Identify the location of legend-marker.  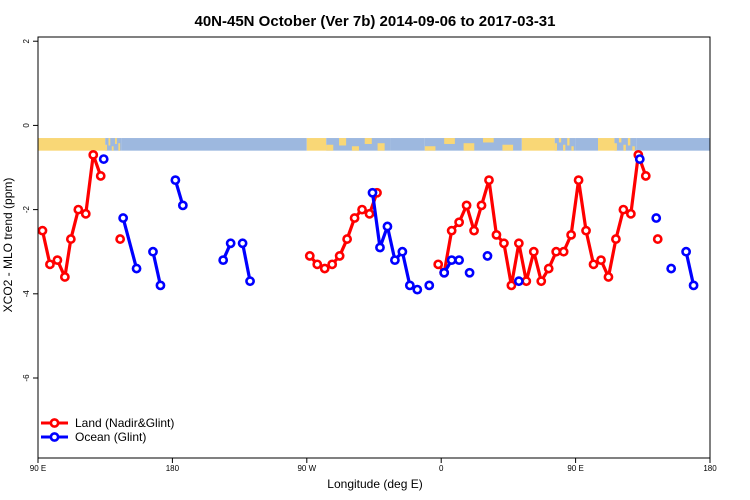
(54, 423).